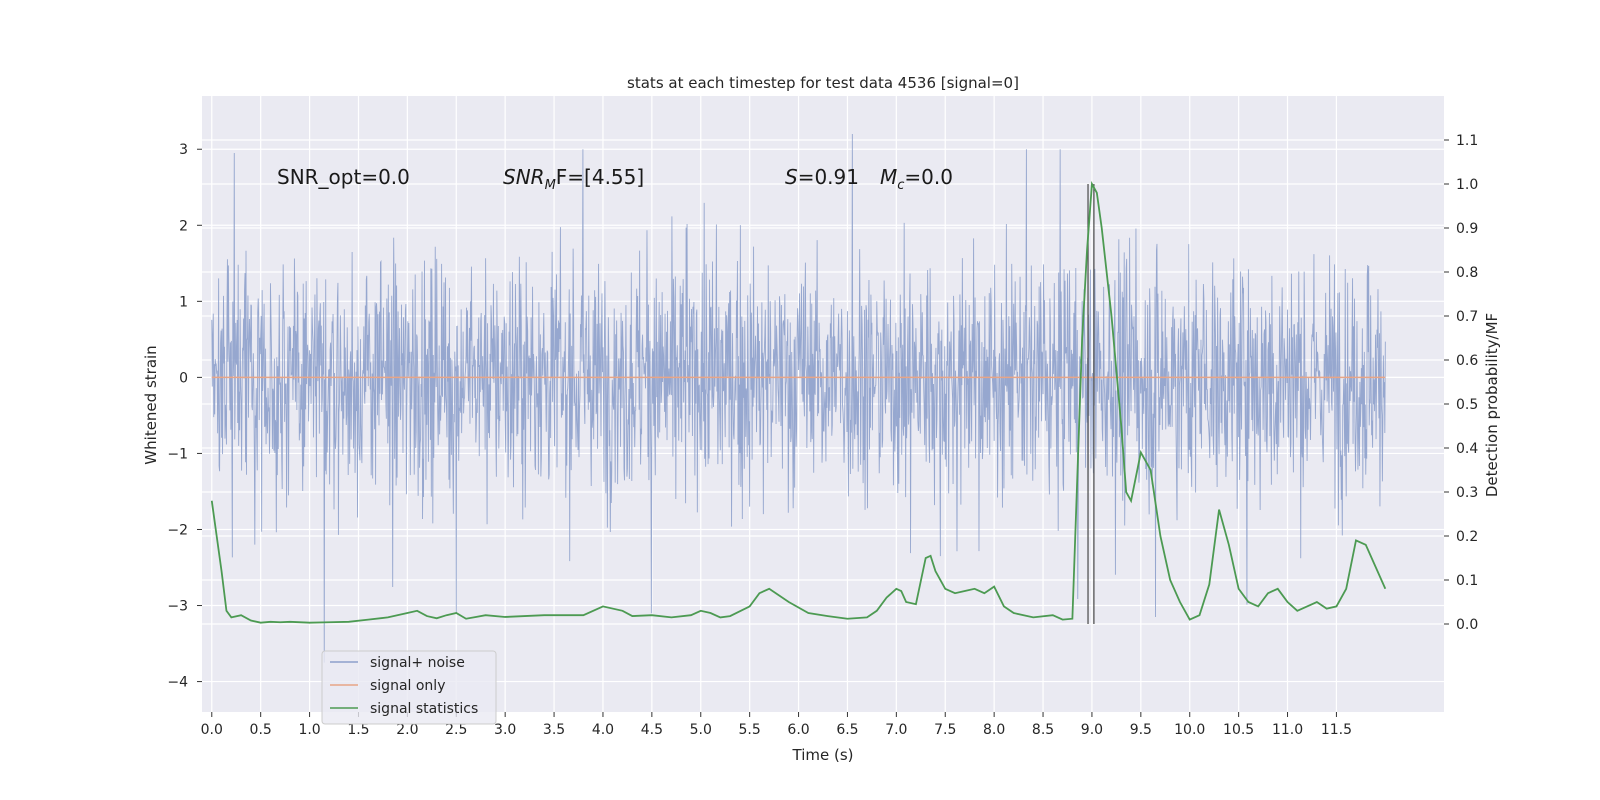  I want to click on x-tick-label: 5.0, so click(701, 730).